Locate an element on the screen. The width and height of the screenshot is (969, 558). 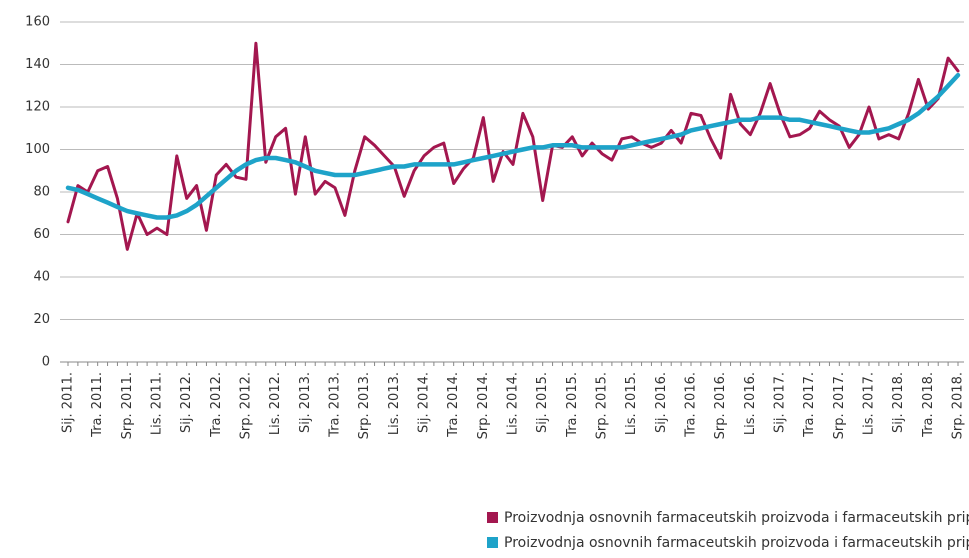
x-tick-label: Sij. 2014. is located at coordinates (424, 402).